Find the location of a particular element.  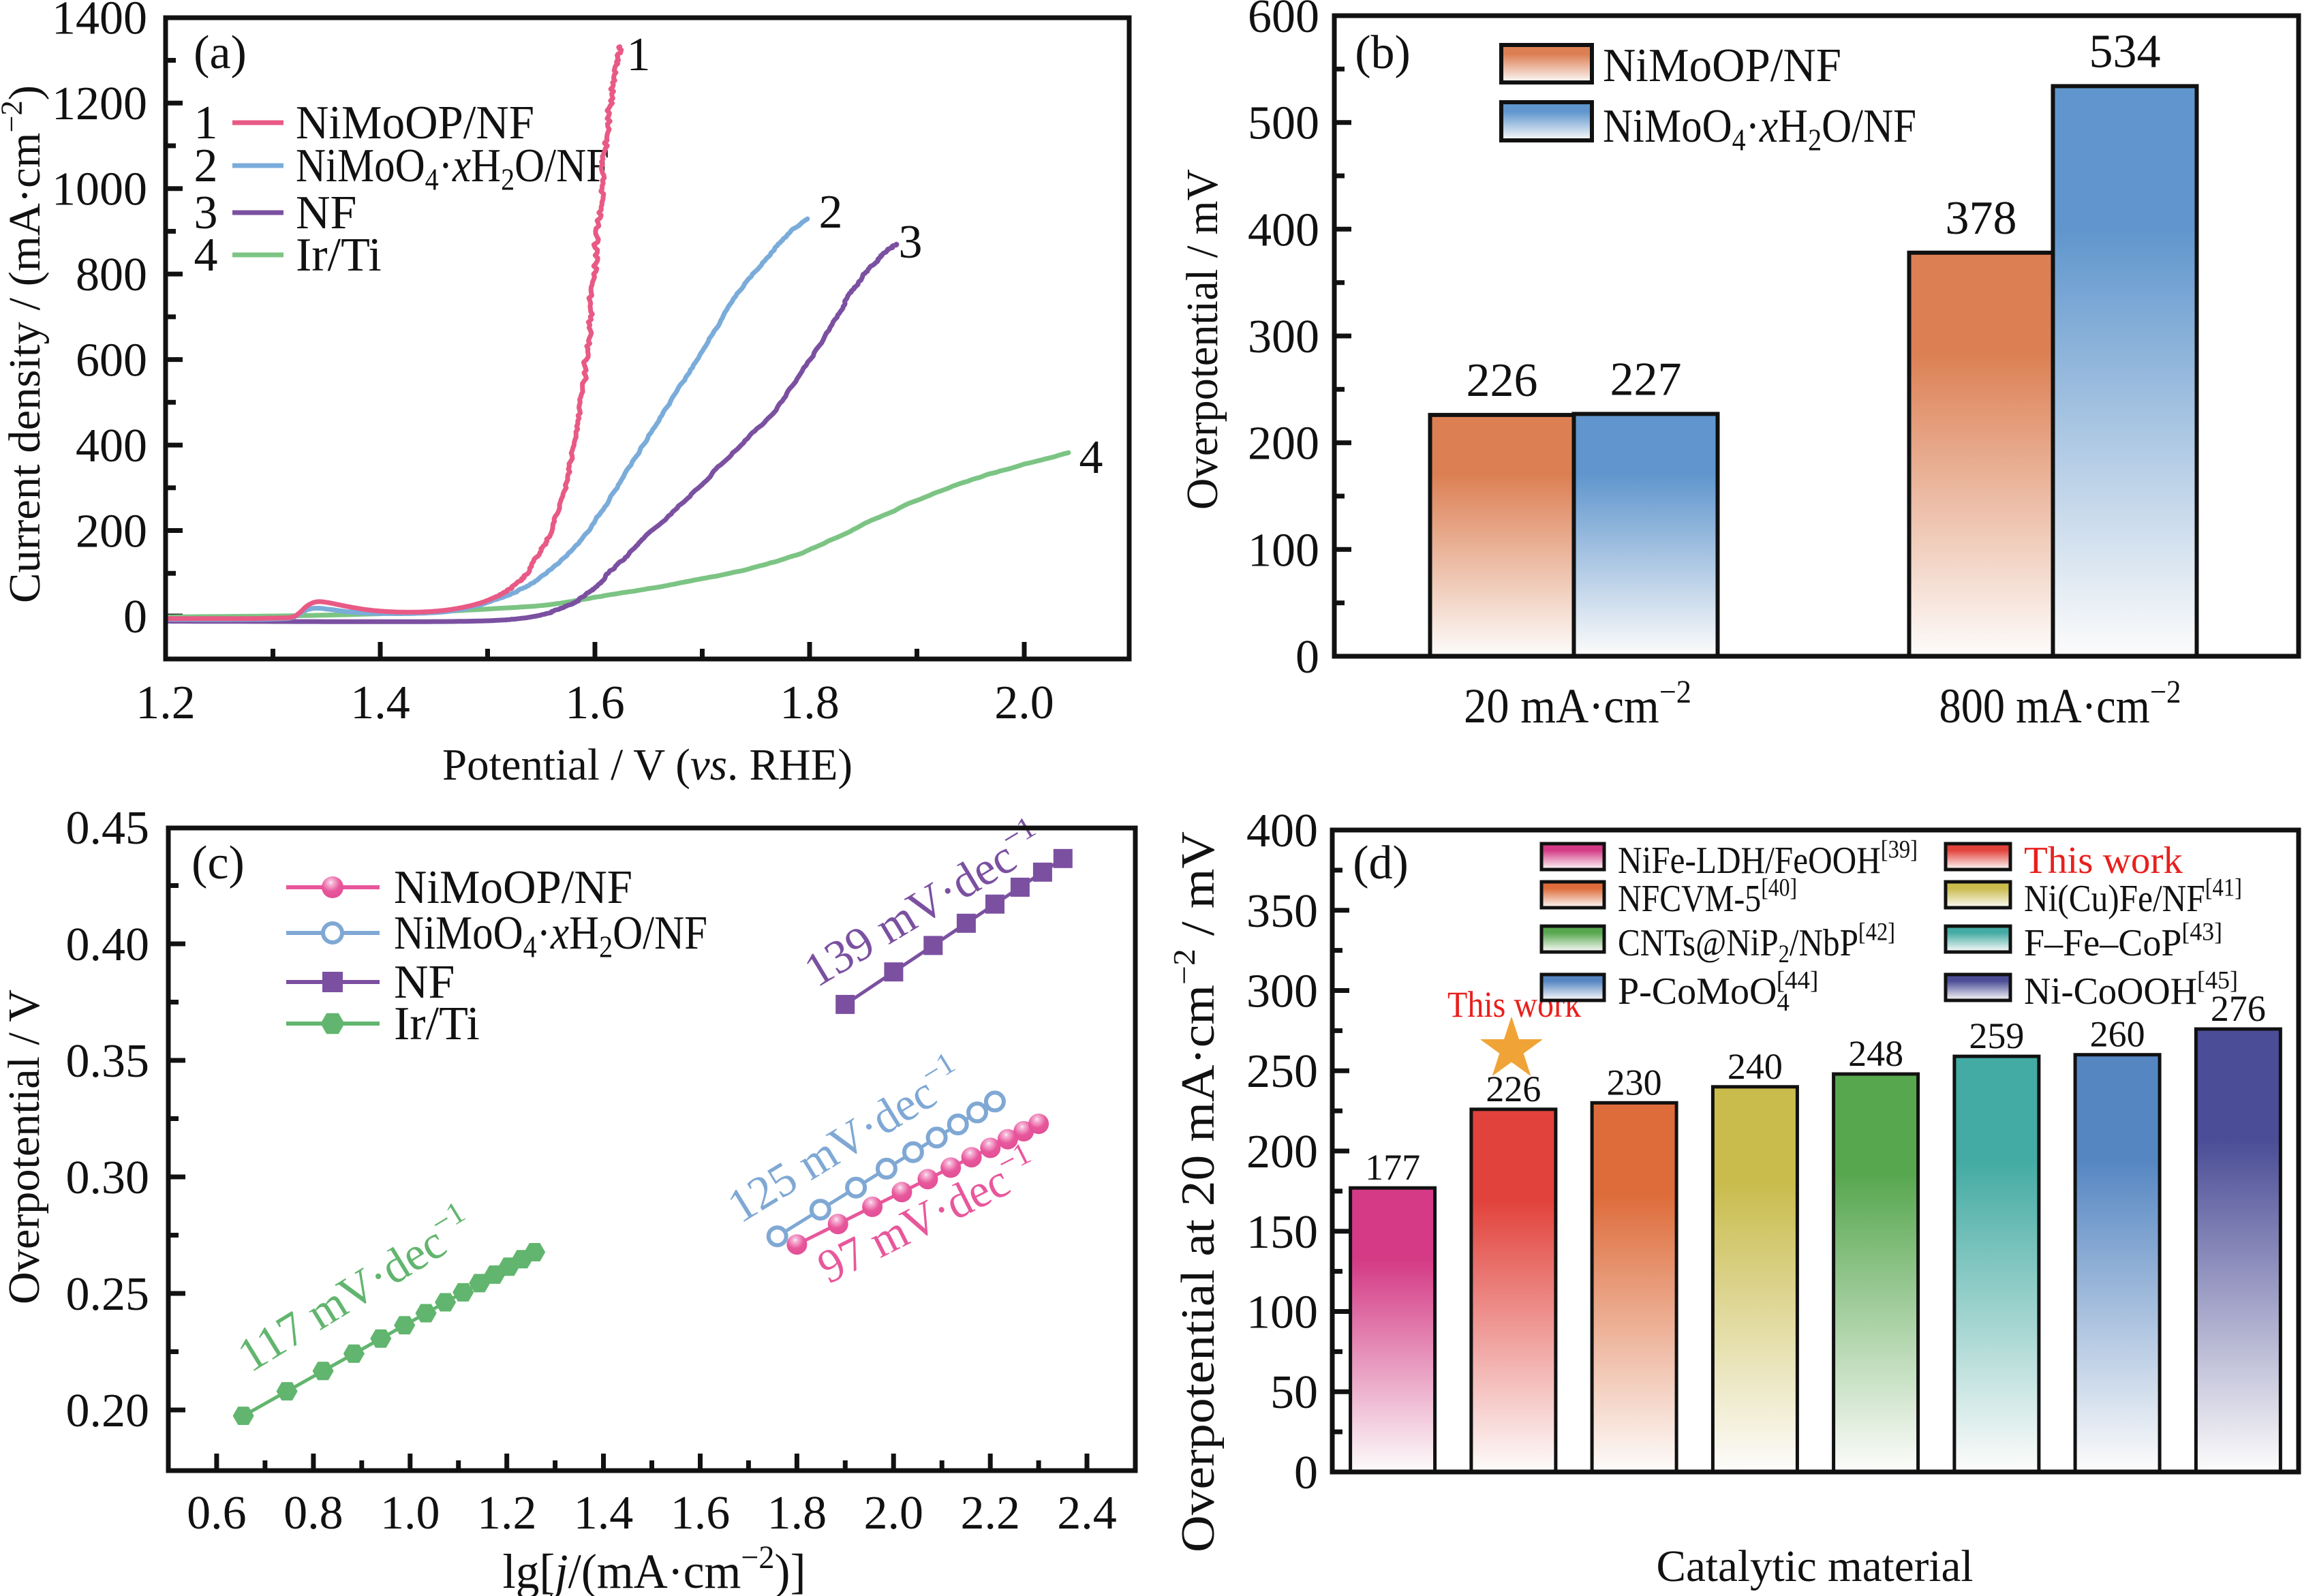

svg-text: 177 is located at coordinates (1392, 1167).